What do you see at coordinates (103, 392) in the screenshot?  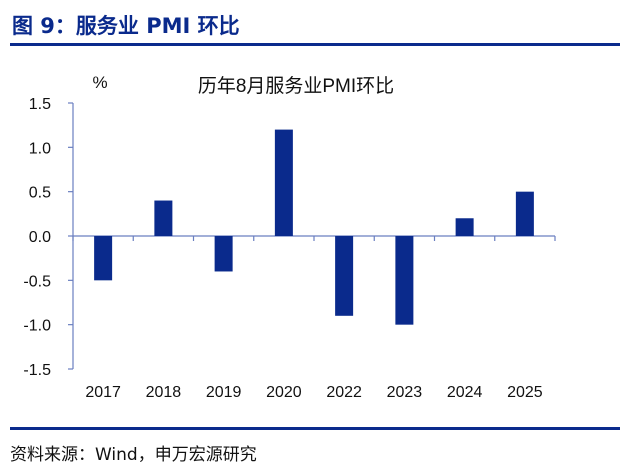 I see `x-tick-label: 2017` at bounding box center [103, 392].